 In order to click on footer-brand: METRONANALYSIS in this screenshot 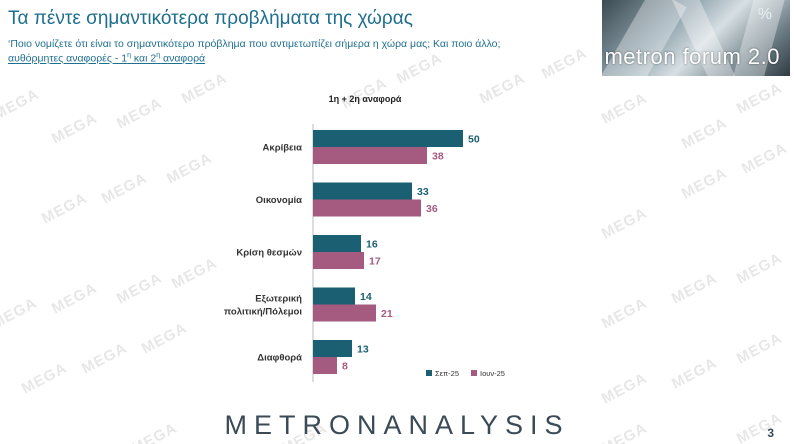, I will do `click(397, 425)`.